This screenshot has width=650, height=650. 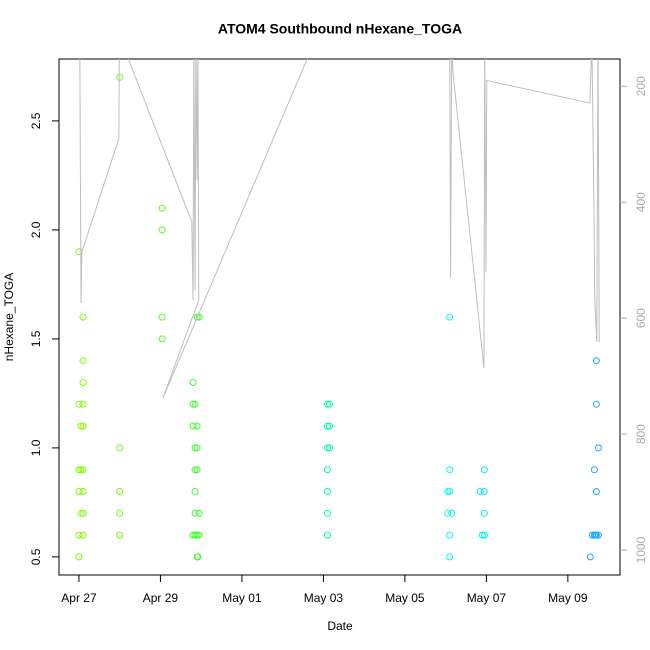 What do you see at coordinates (36, 556) in the screenshot?
I see `y-tick-label: 0.5` at bounding box center [36, 556].